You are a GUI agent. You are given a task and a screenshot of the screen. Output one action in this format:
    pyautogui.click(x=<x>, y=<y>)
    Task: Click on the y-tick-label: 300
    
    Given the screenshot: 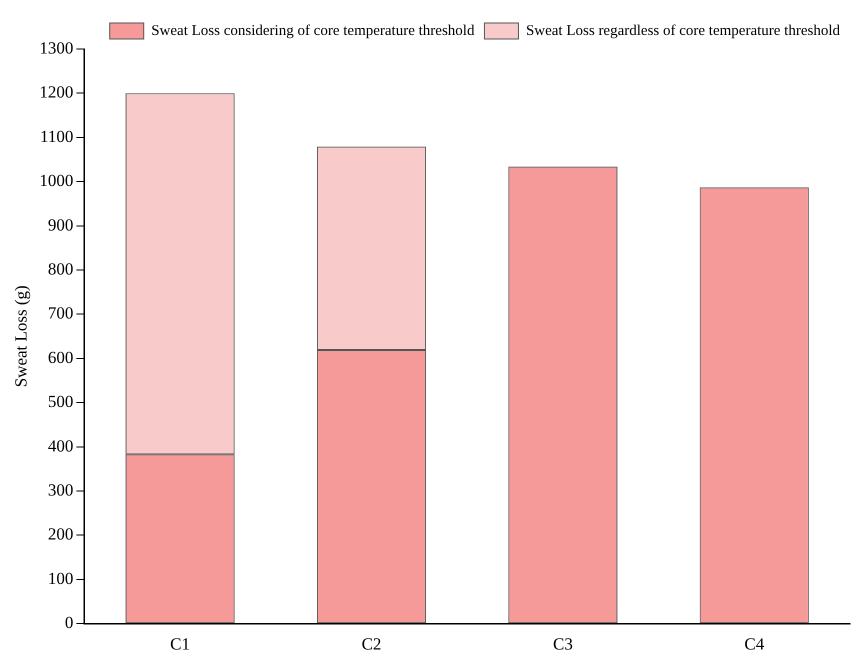 What is the action you would take?
    pyautogui.click(x=61, y=490)
    